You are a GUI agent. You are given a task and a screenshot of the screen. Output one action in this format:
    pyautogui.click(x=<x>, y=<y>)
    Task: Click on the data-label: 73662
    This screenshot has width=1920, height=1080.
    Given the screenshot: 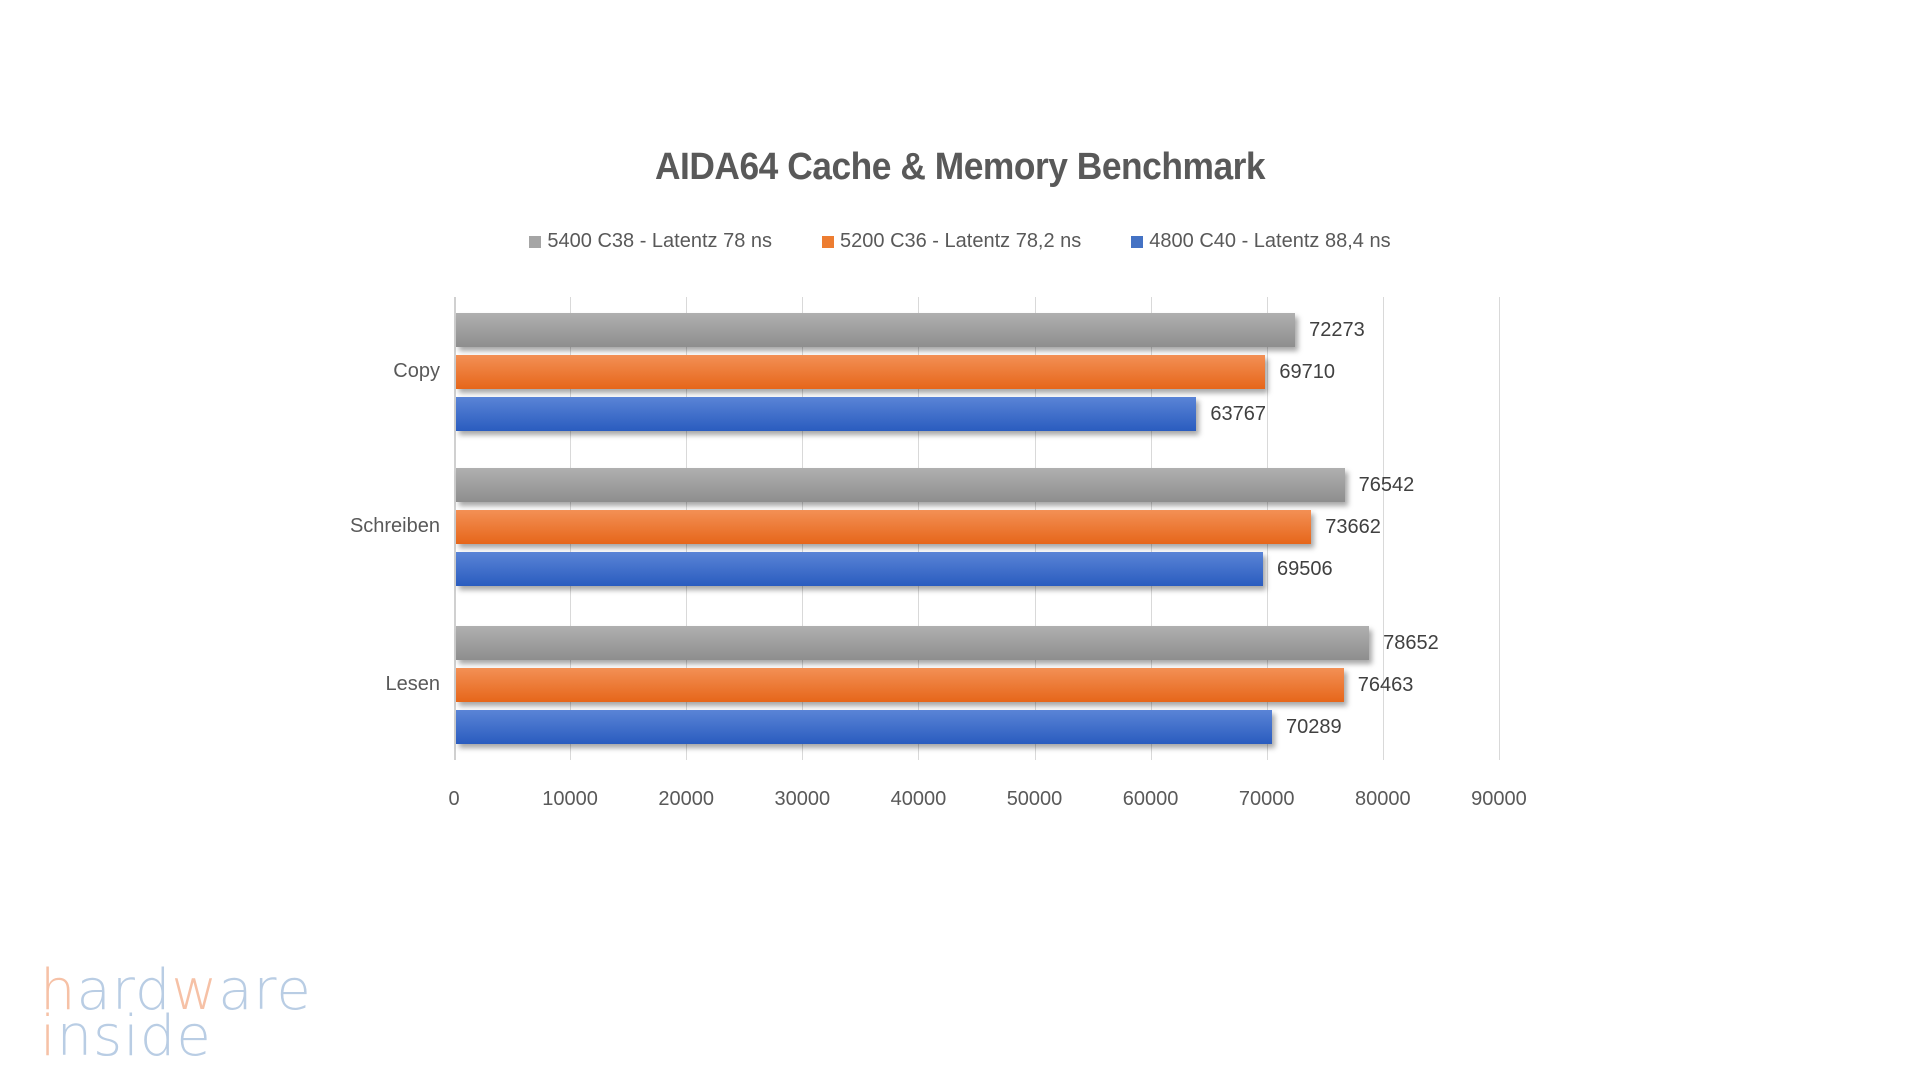 What is the action you would take?
    pyautogui.click(x=1353, y=527)
    